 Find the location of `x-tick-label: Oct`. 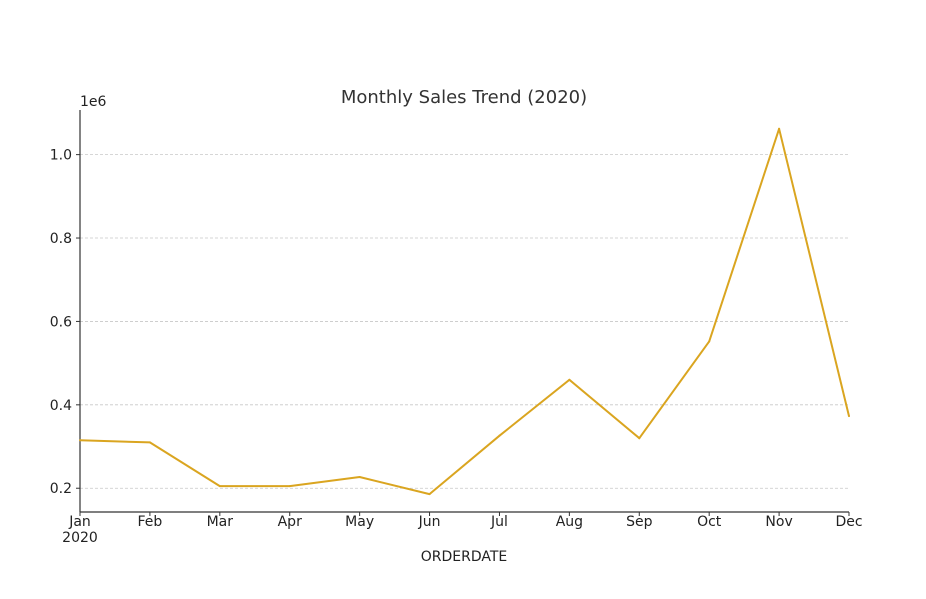

x-tick-label: Oct is located at coordinates (709, 522).